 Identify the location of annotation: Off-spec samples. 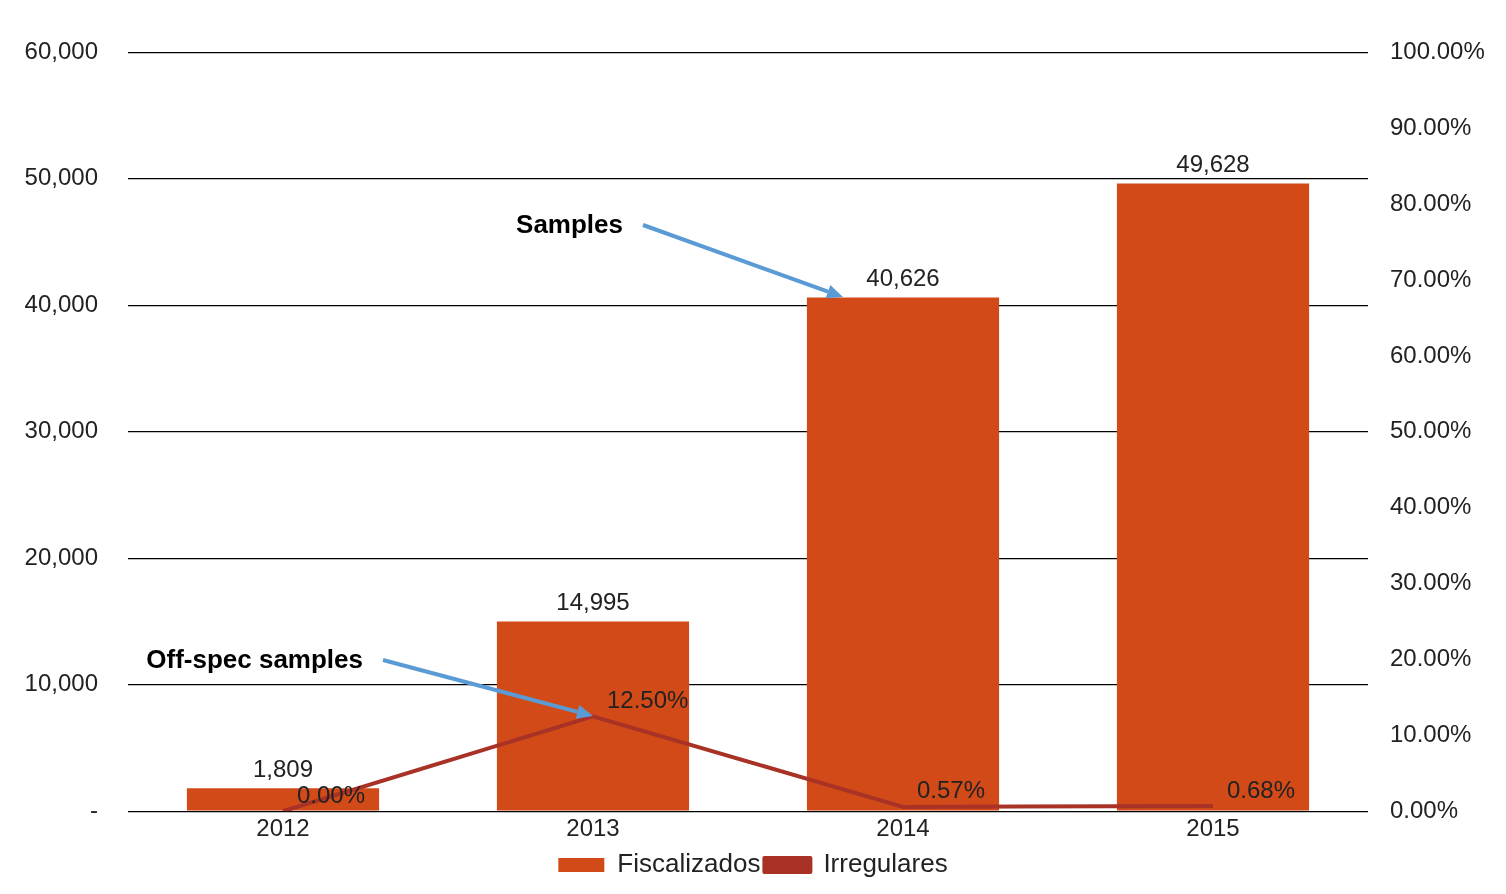
(254, 660).